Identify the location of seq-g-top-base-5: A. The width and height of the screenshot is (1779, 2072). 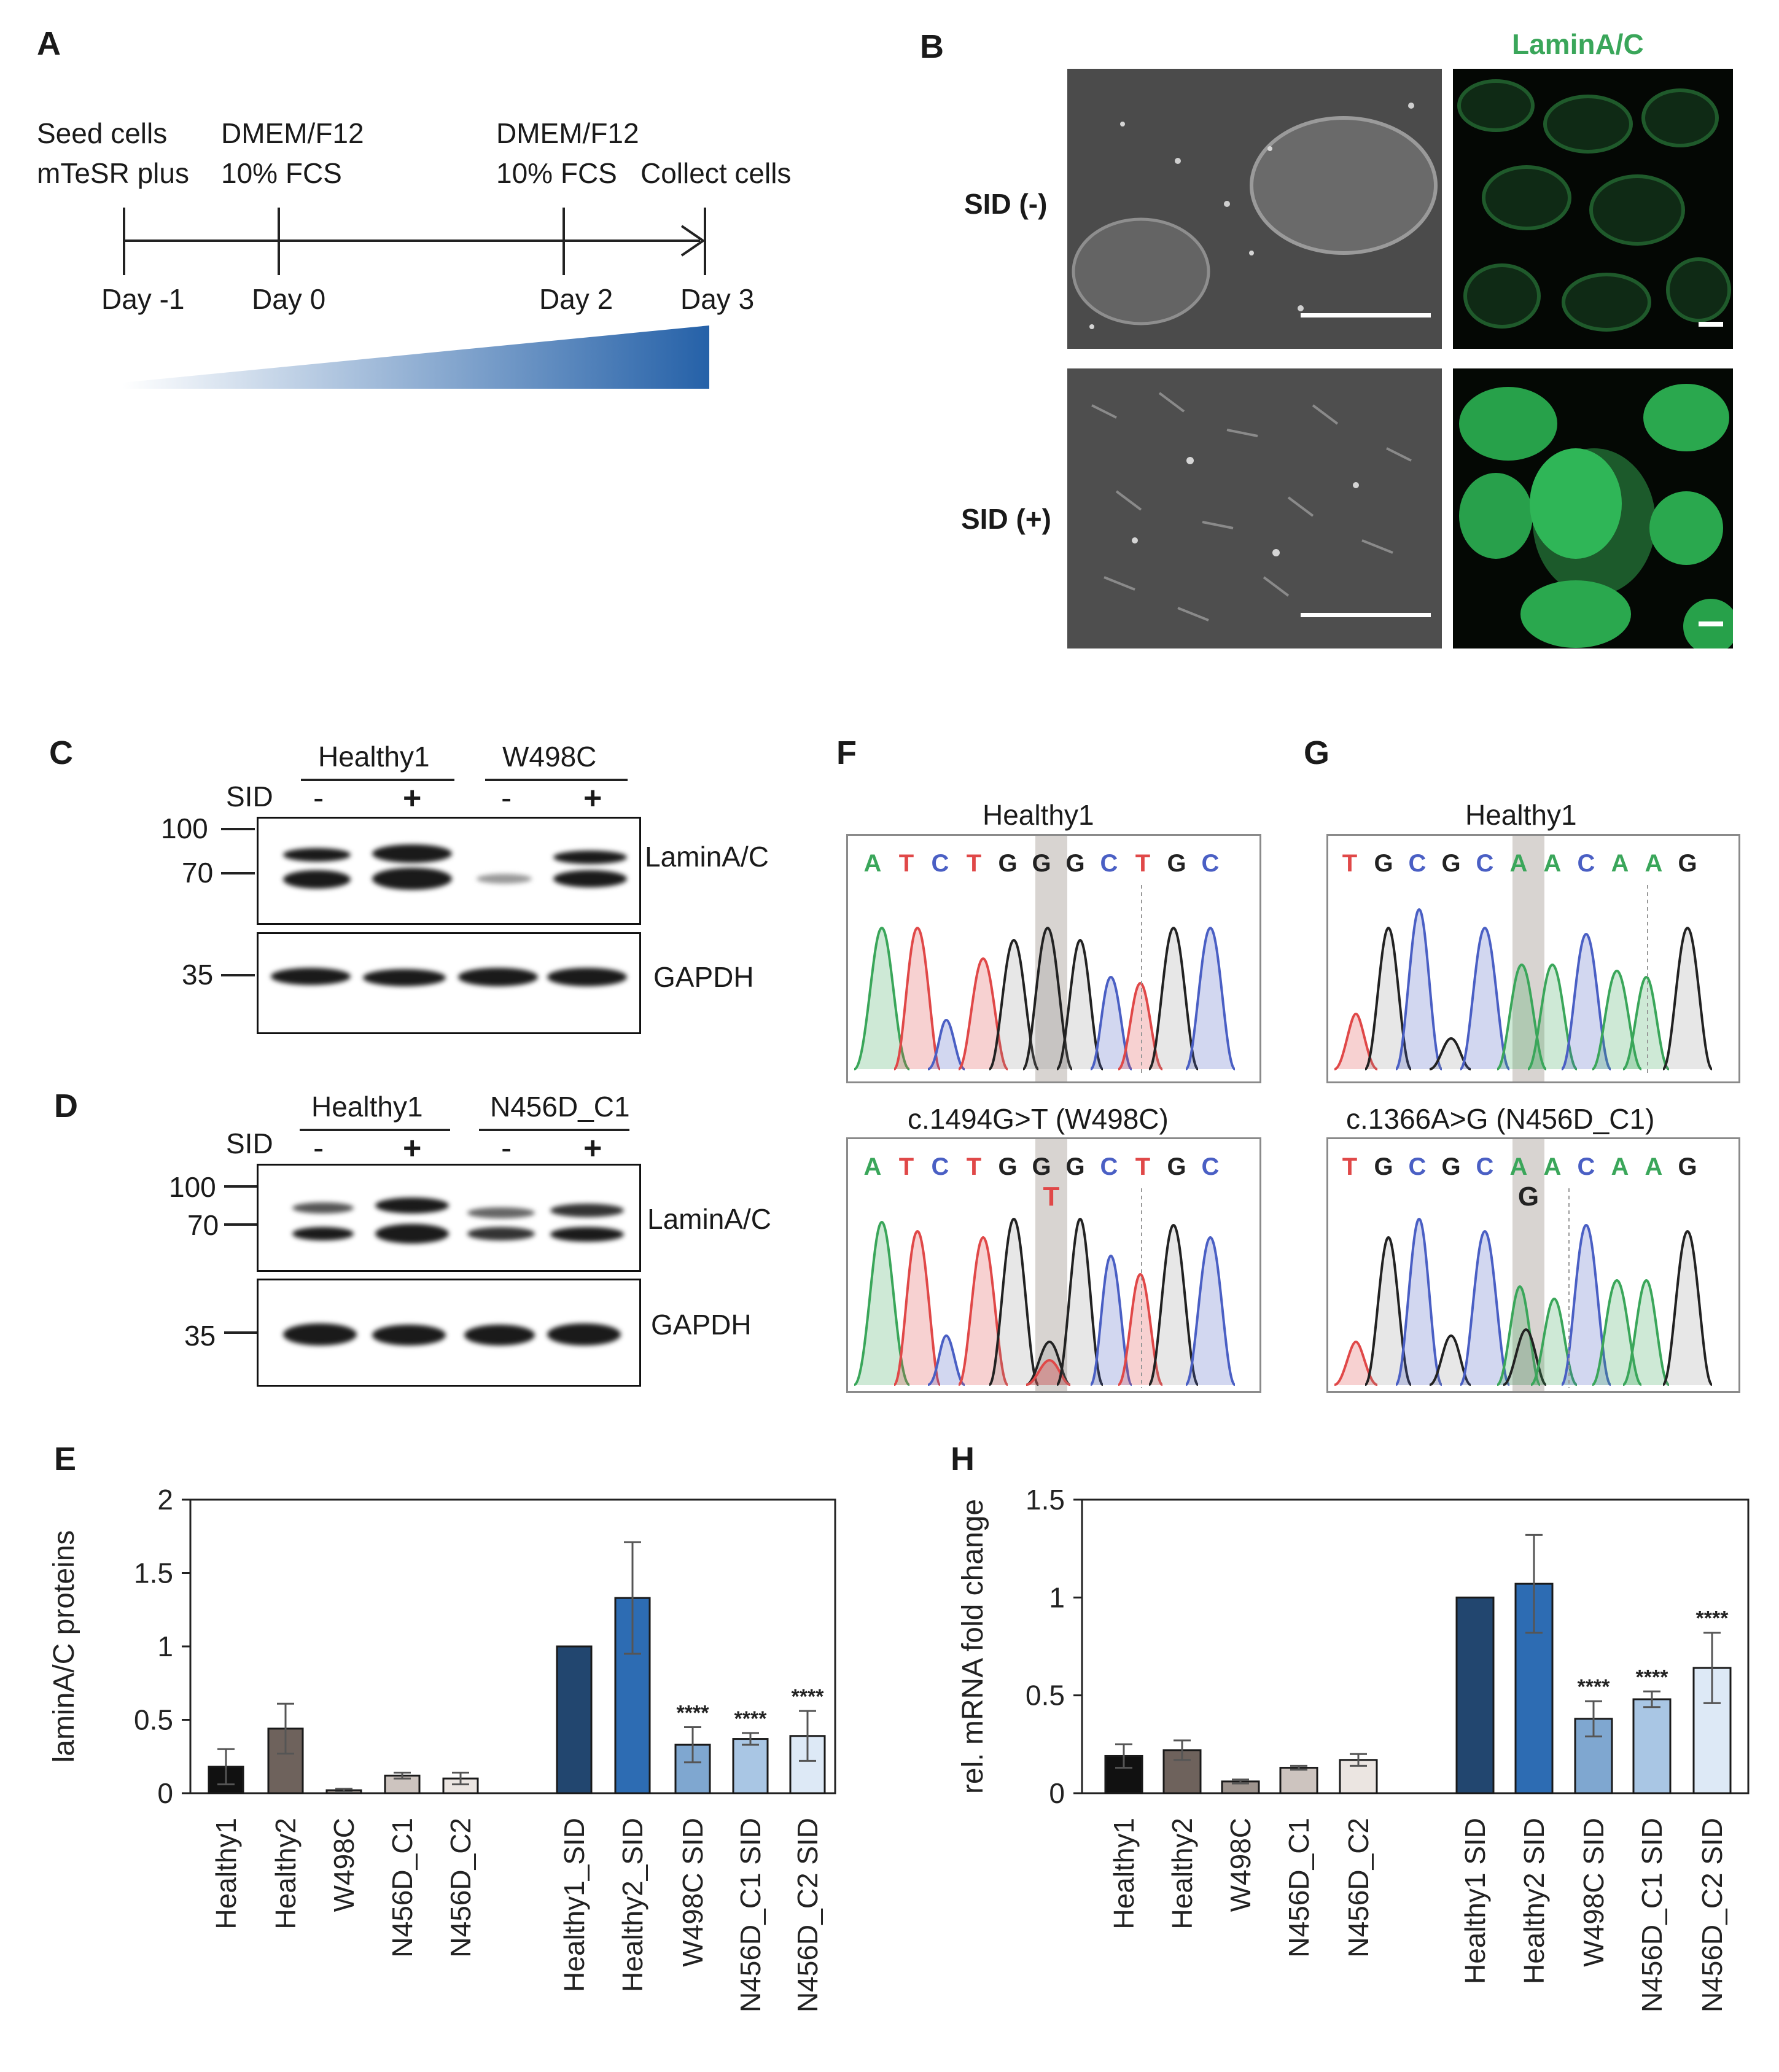
(1519, 863).